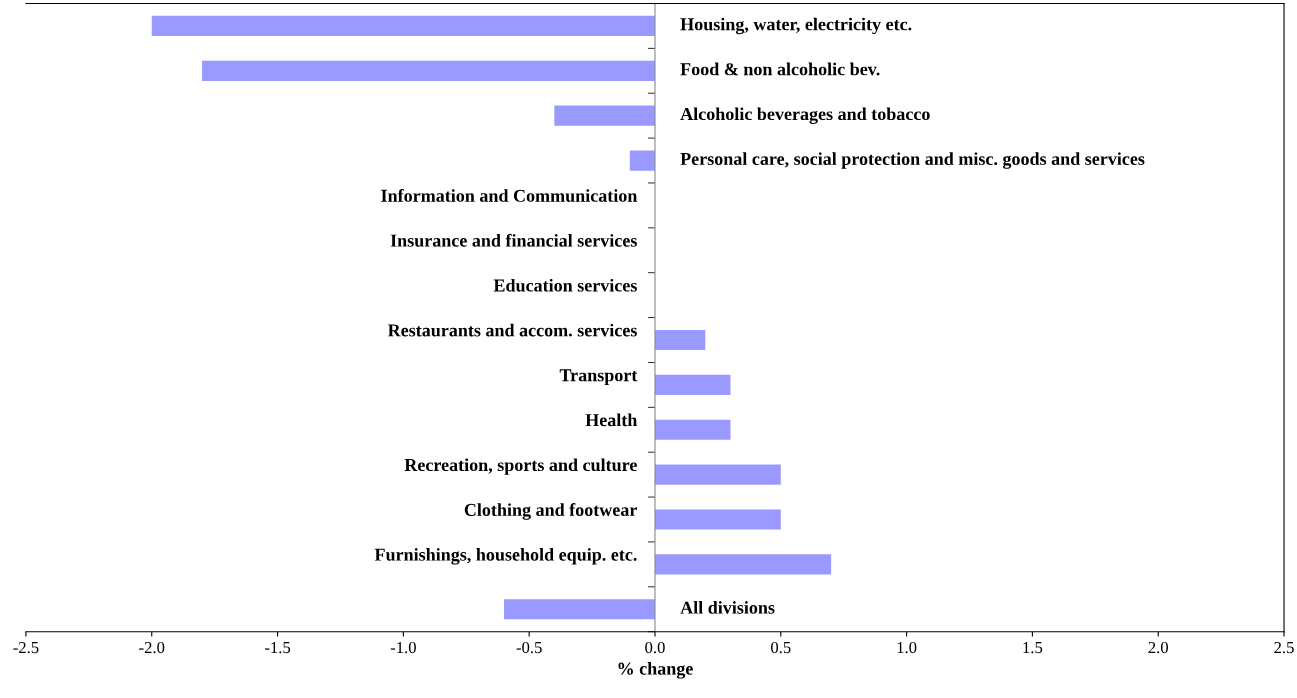 Image resolution: width=1297 pixels, height=698 pixels. Describe the element at coordinates (513, 240) in the screenshot. I see `y-tick-label: Insurance and financial services` at that location.